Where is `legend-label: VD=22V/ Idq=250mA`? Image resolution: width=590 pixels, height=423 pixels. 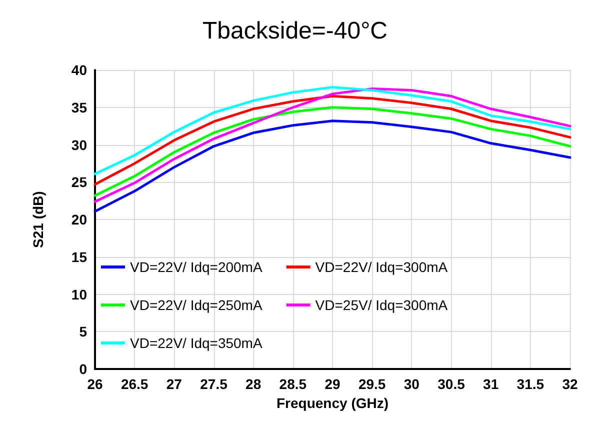 legend-label: VD=22V/ Idq=250mA is located at coordinates (196, 305).